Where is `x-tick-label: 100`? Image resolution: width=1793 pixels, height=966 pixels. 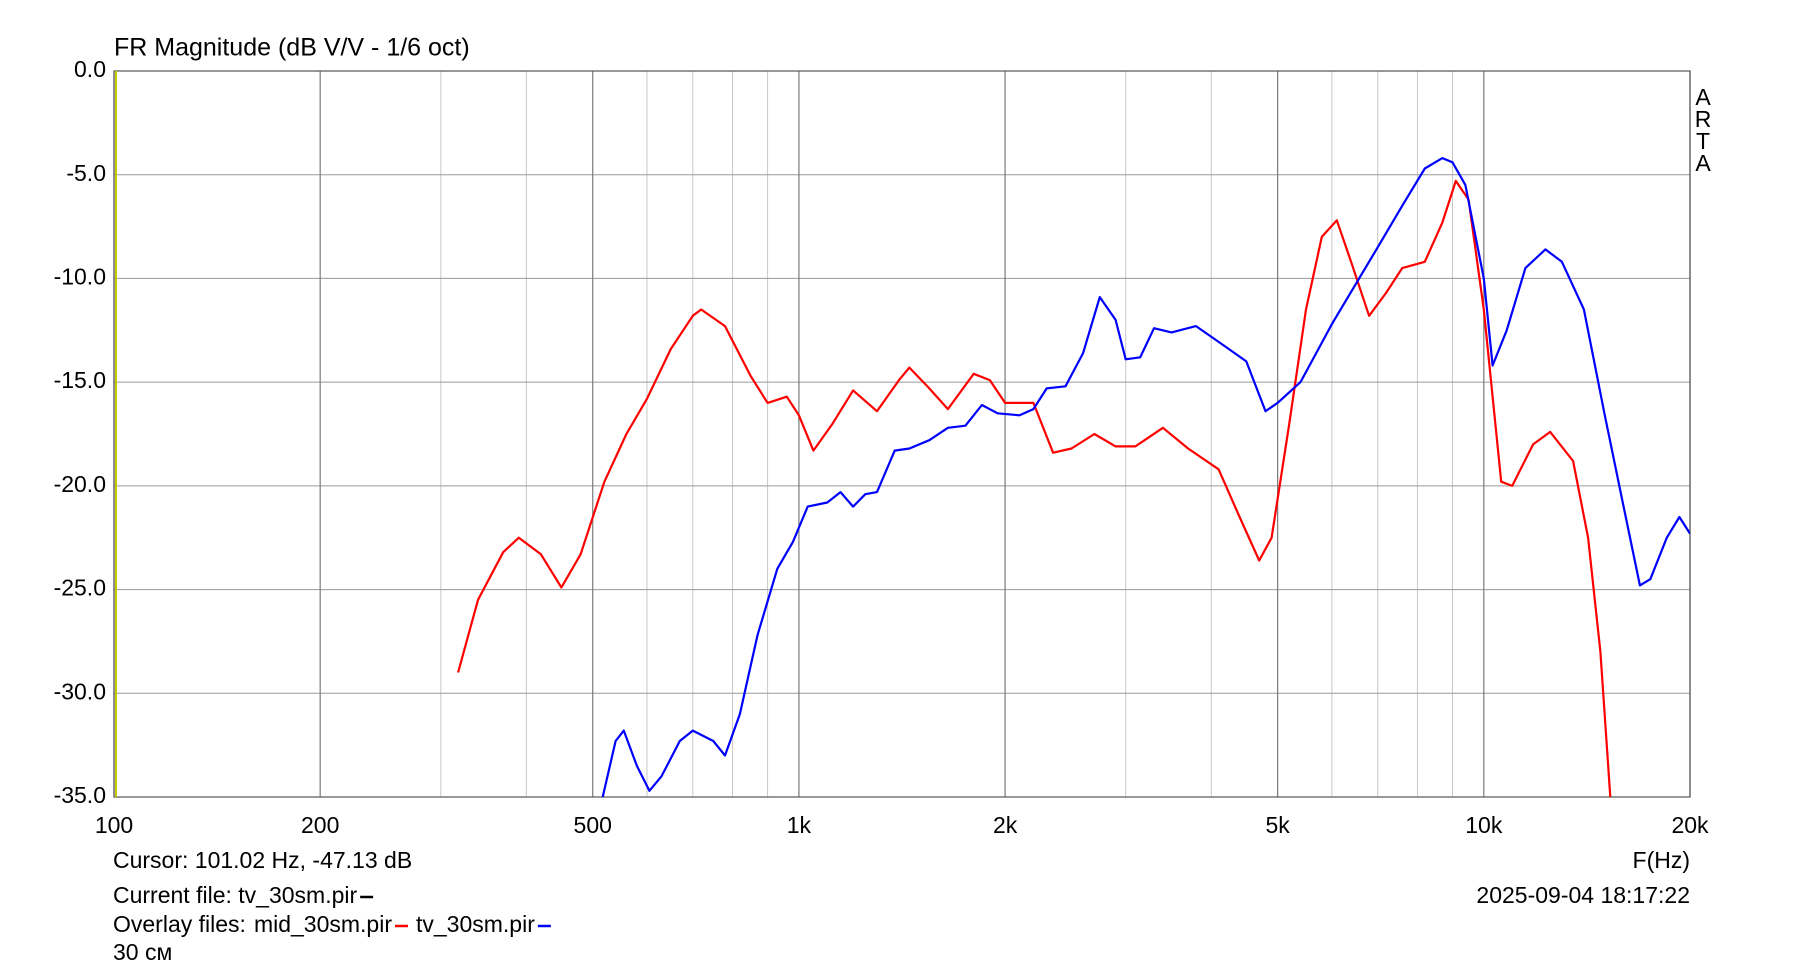
x-tick-label: 100 is located at coordinates (114, 825).